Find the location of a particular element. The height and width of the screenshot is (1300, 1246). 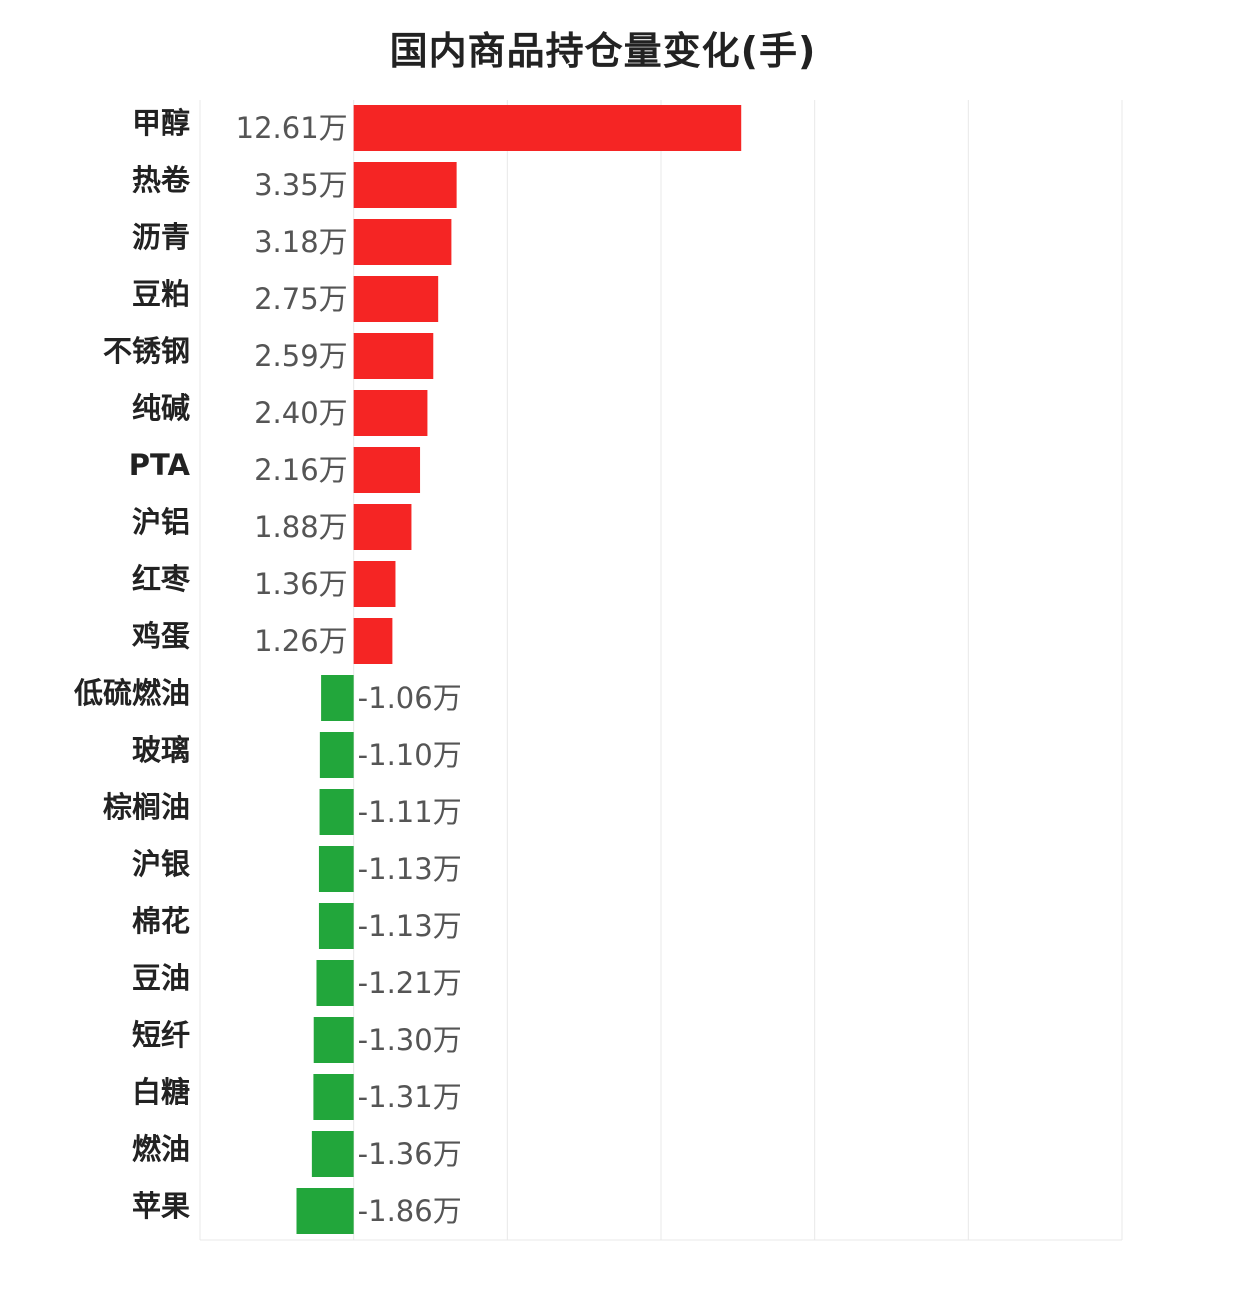

category-label: 玻璃 is located at coordinates (161, 750).